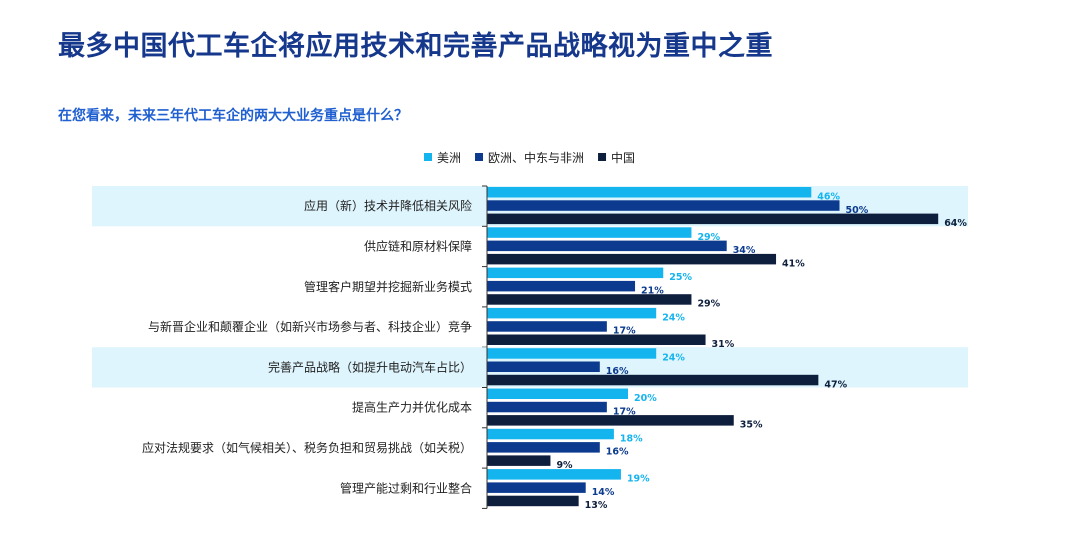 The image size is (1080, 533). What do you see at coordinates (310, 326) in the screenshot?
I see `category-label: 与新晋企业和颠覆企业（如新兴市场参与者、科技企业）竞争` at bounding box center [310, 326].